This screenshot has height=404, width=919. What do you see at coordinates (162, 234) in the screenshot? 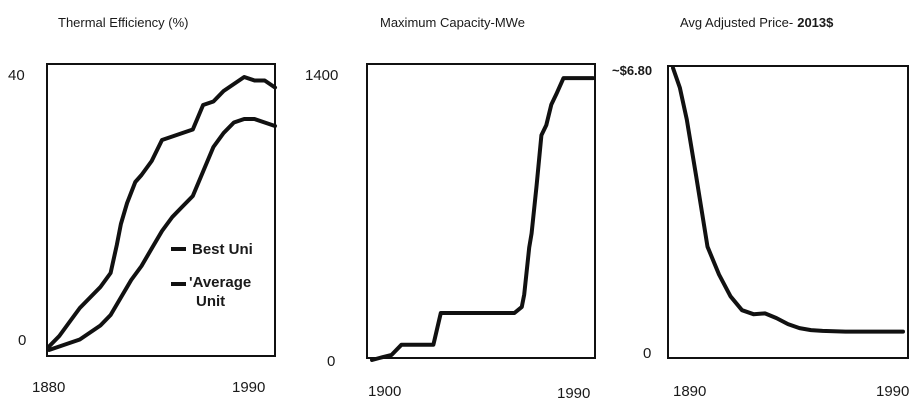
I see `series-line-average-unit` at bounding box center [162, 234].